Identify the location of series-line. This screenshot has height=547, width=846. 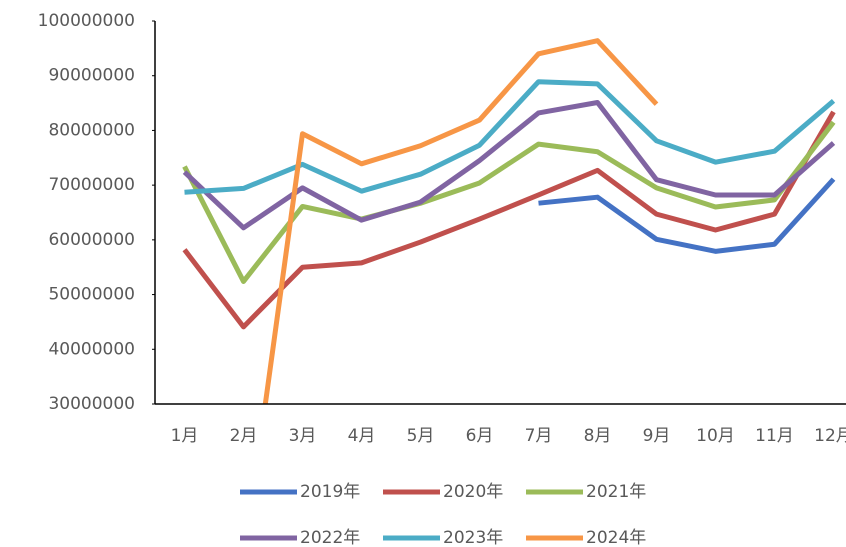
(687, 215).